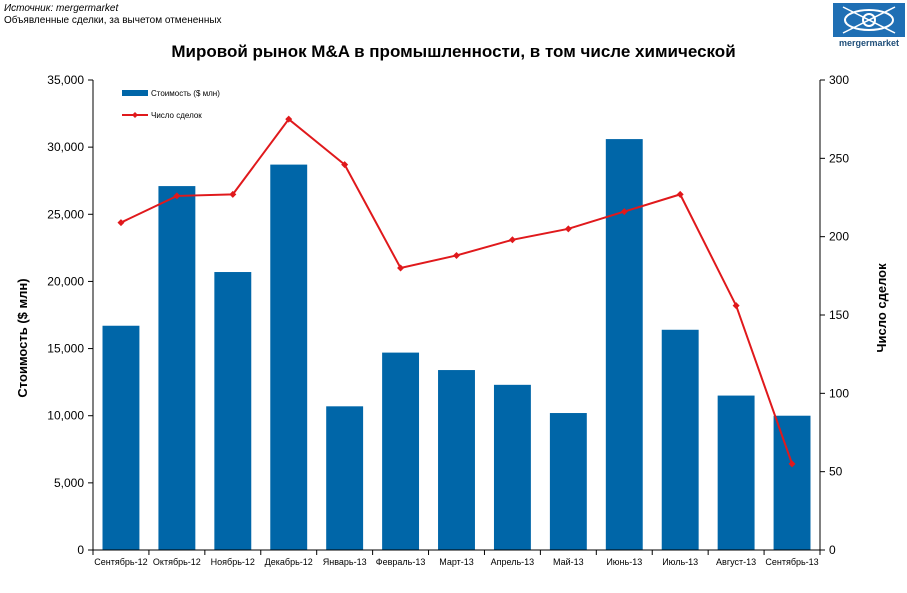 Image resolution: width=907 pixels, height=593 pixels. Describe the element at coordinates (836, 472) in the screenshot. I see `y2-tick-label: 50` at that location.